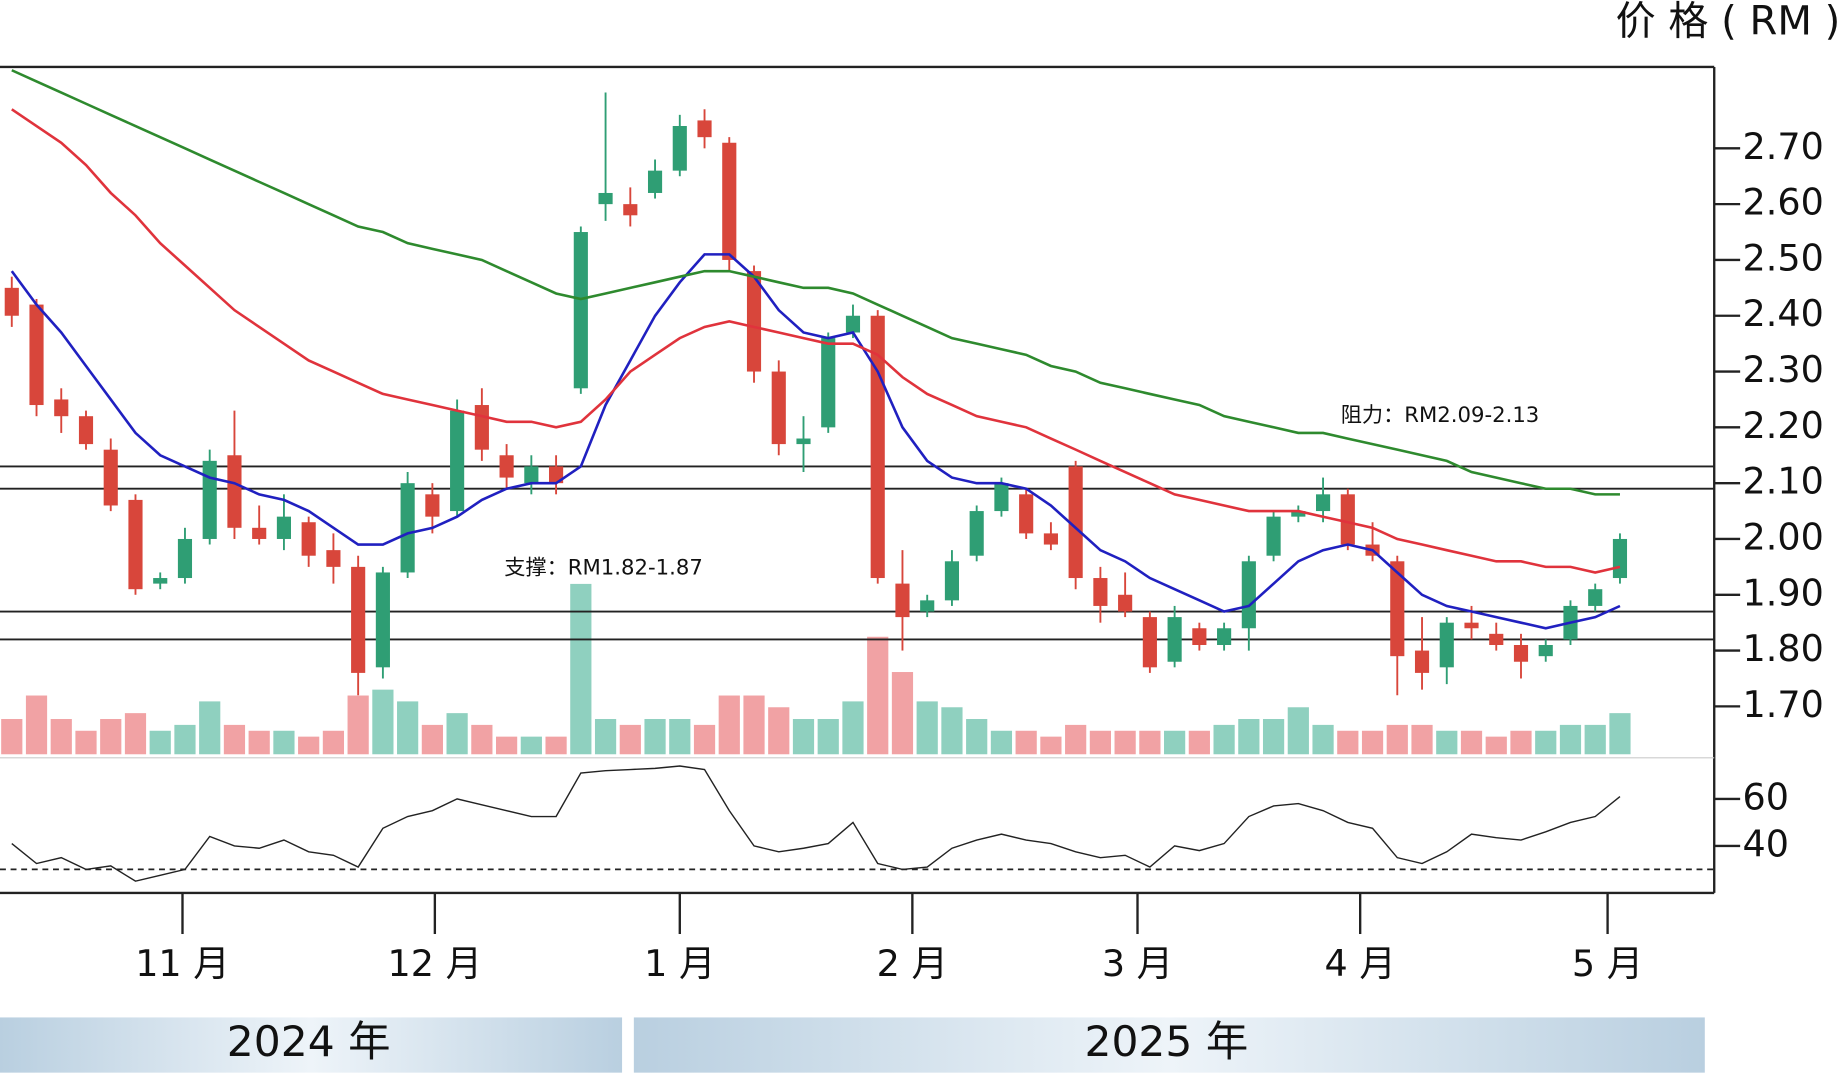 The image size is (1845, 1075). Describe the element at coordinates (816, 823) in the screenshot. I see `rsi-line` at that location.